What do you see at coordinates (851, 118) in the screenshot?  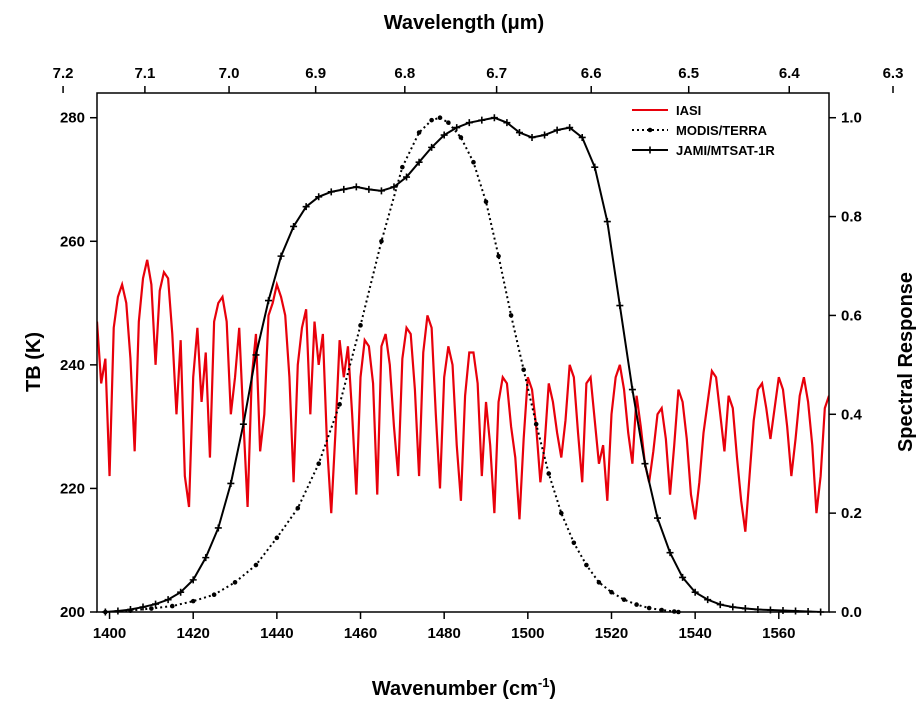 I see `right-tick-label: 1.0` at bounding box center [851, 118].